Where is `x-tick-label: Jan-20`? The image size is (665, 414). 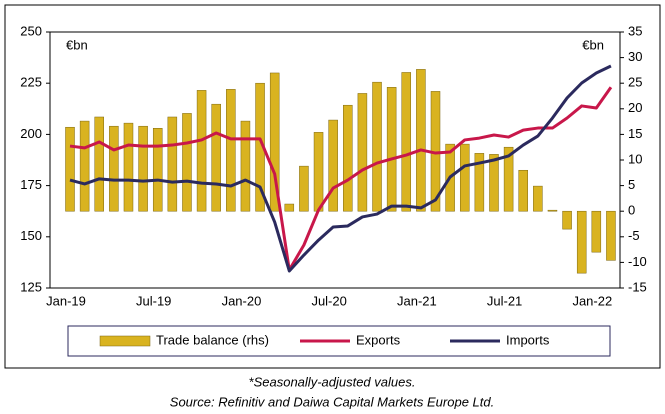 x-tick-label: Jan-20 is located at coordinates (242, 300).